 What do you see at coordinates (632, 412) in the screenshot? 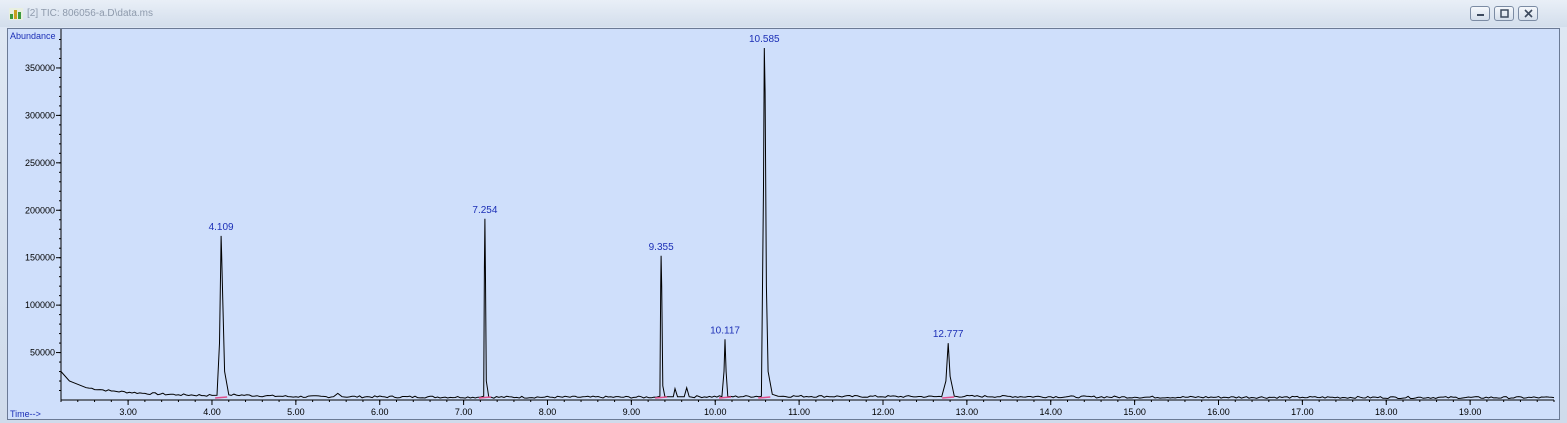
I see `x-tick-label: 9.00` at bounding box center [632, 412].